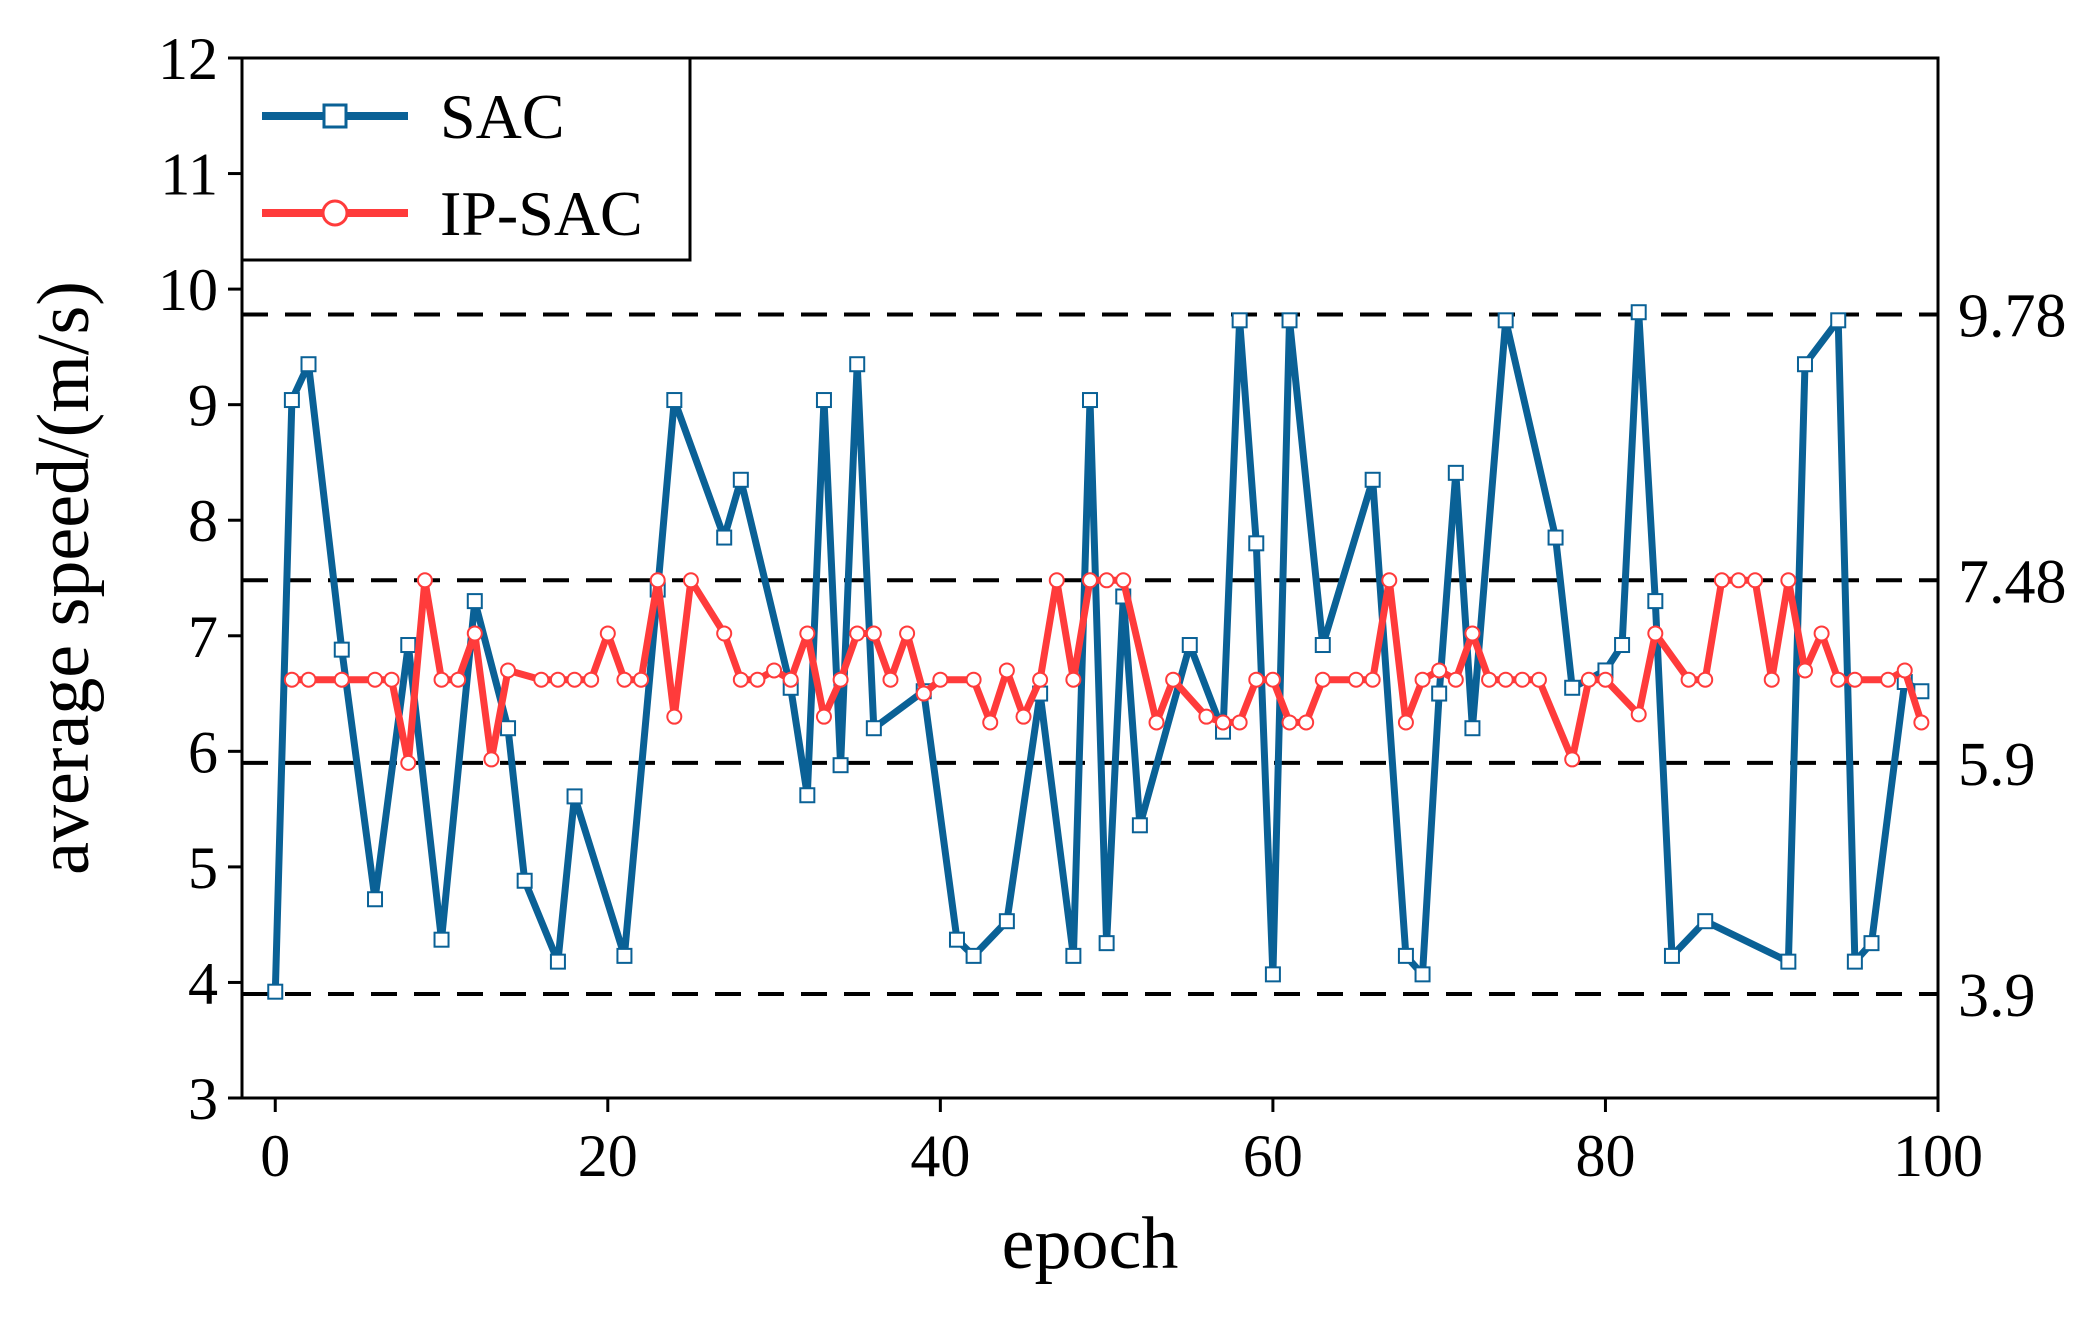 Image resolution: width=2091 pixels, height=1335 pixels. I want to click on x-tick-label: 60, so click(1273, 1156).